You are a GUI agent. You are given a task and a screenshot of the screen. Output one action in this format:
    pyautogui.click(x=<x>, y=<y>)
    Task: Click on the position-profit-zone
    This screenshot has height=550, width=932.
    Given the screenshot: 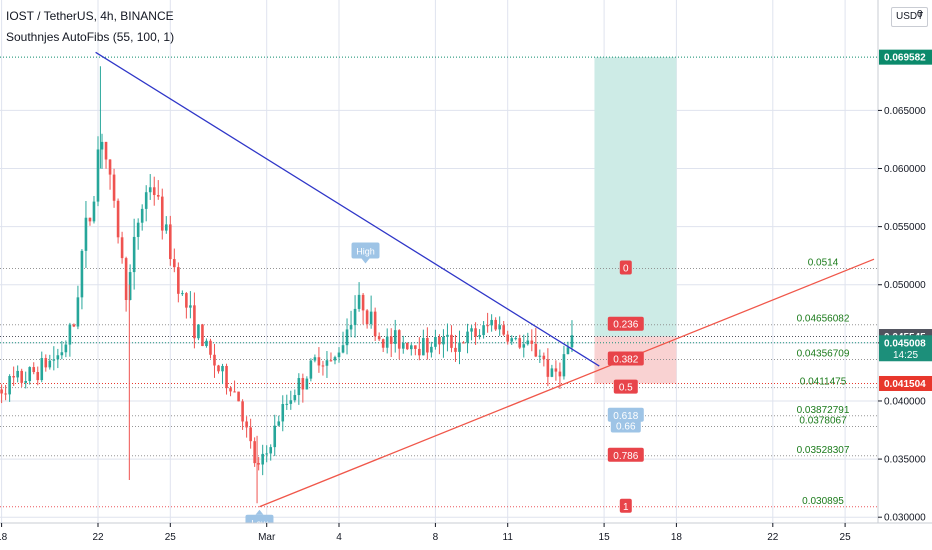 What is the action you would take?
    pyautogui.click(x=635, y=197)
    